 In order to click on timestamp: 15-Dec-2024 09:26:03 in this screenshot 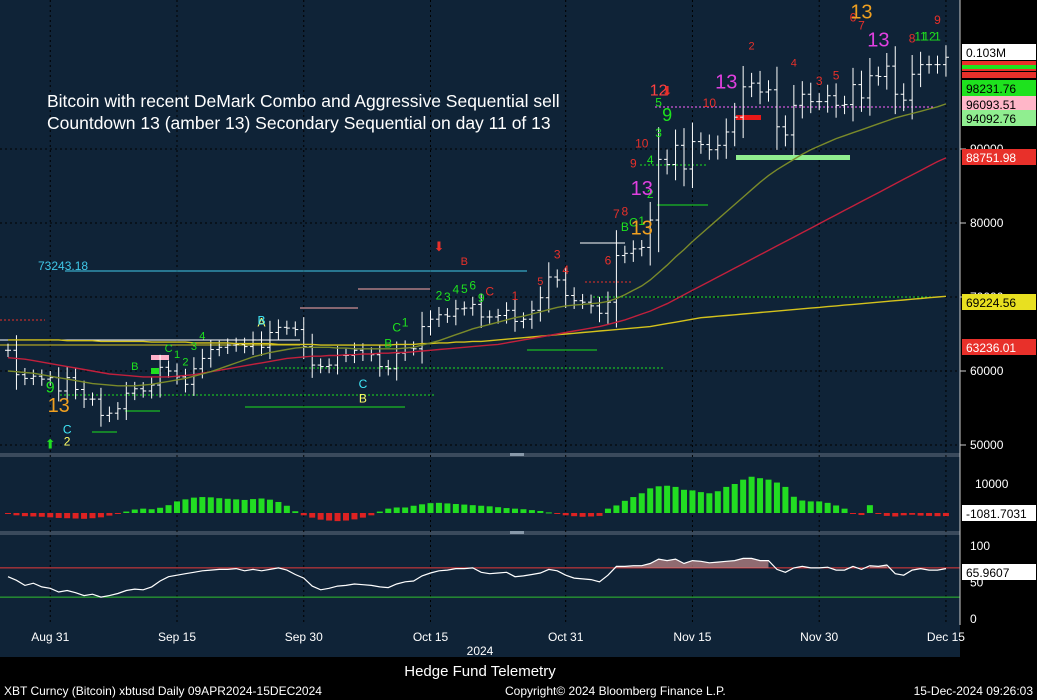, I will do `click(973, 691)`.